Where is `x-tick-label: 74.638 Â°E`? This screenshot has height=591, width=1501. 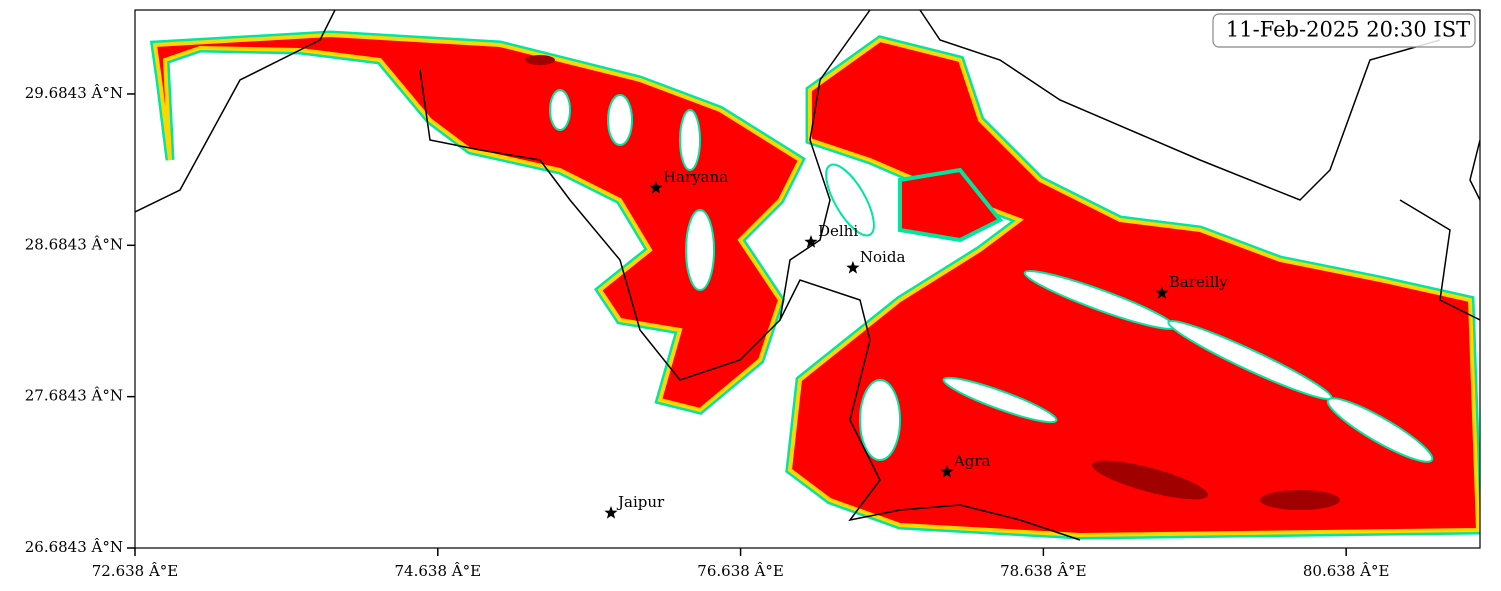
x-tick-label: 74.638 Â°E is located at coordinates (438, 571).